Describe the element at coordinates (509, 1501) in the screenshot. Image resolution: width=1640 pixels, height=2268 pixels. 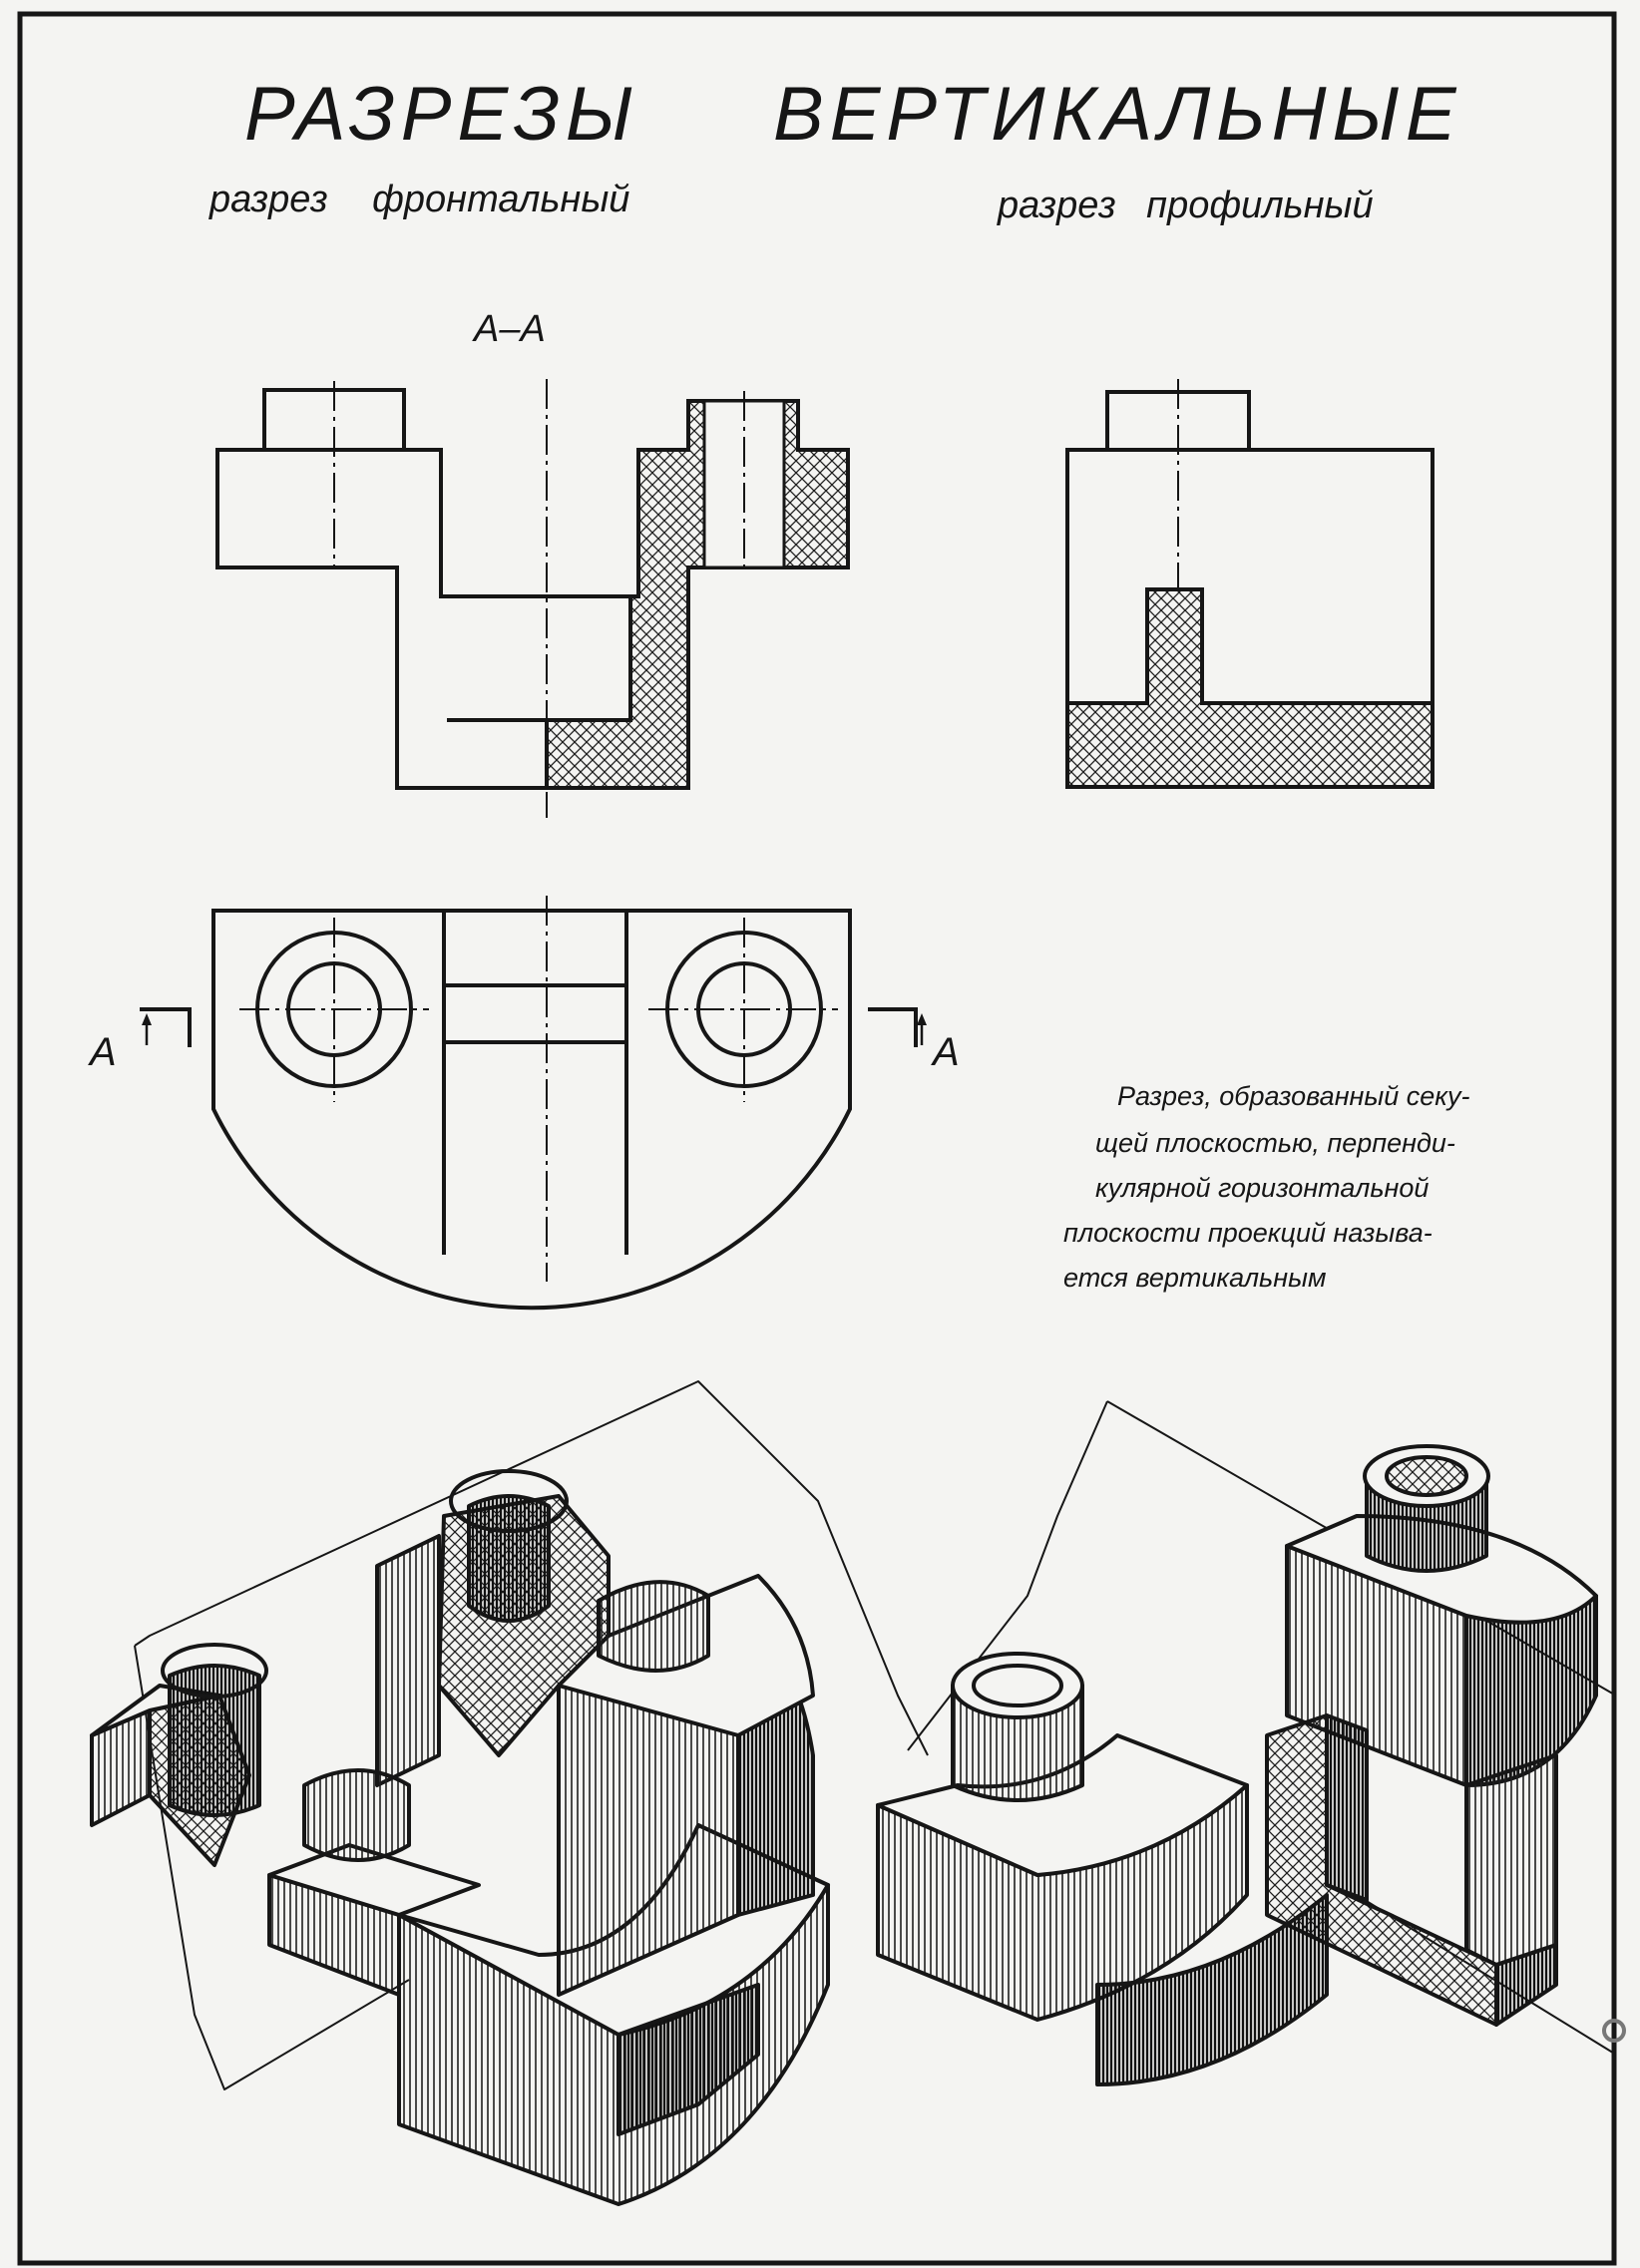
I see `iso-left-tower-ring` at that location.